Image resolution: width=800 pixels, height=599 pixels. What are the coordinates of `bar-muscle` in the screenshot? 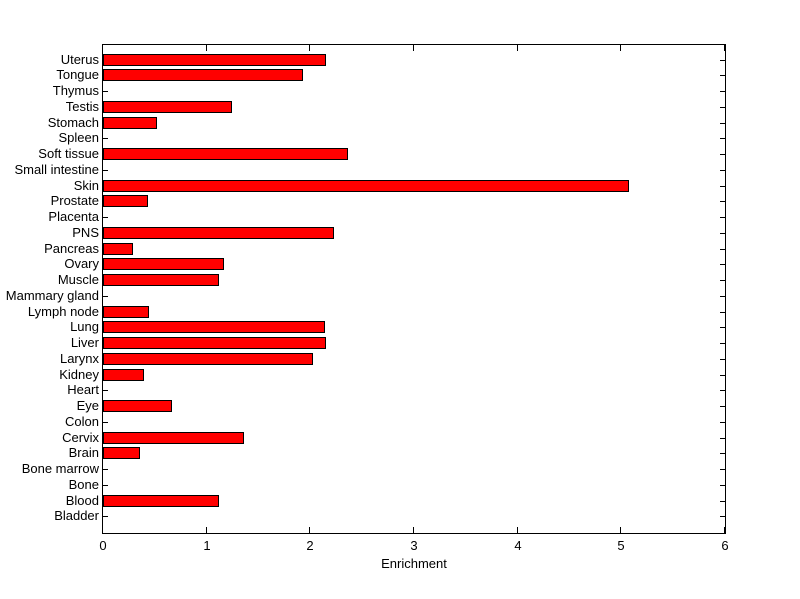 It's located at (161, 280).